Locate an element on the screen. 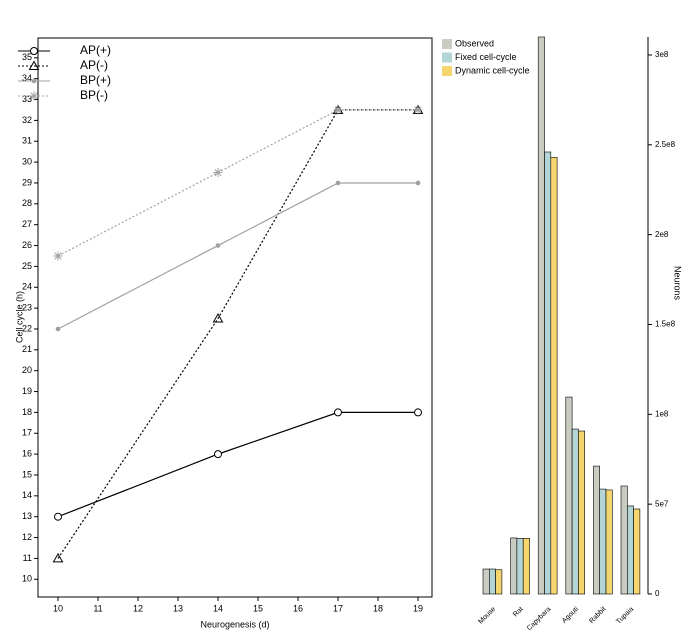 The height and width of the screenshot is (642, 686). legend-label: BP(+) is located at coordinates (95, 80).